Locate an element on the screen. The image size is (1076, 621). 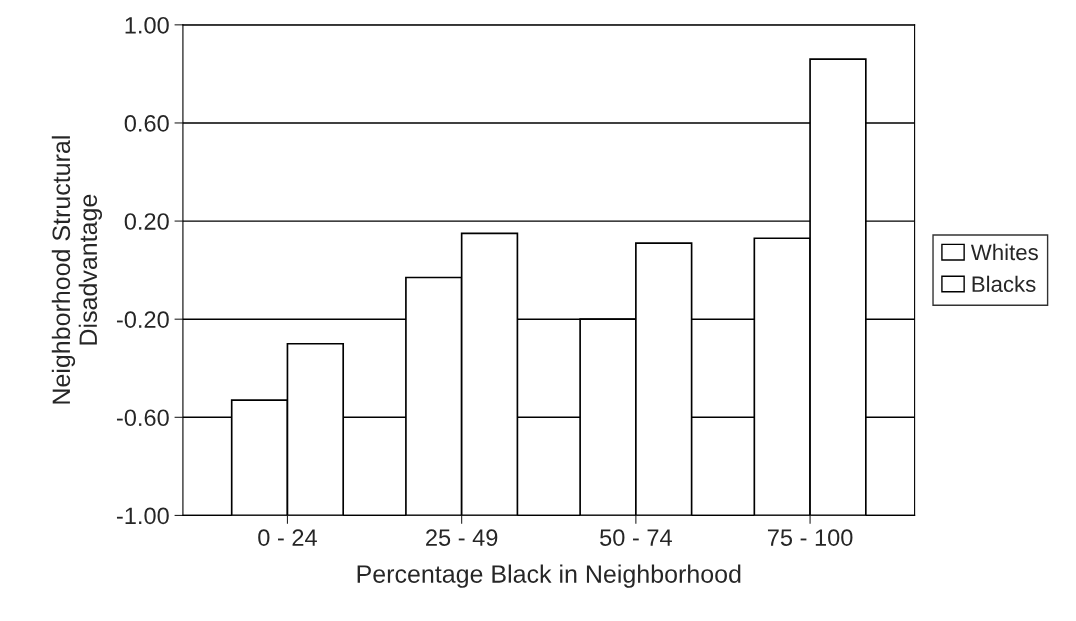
legend-label: Whites is located at coordinates (1004, 252).